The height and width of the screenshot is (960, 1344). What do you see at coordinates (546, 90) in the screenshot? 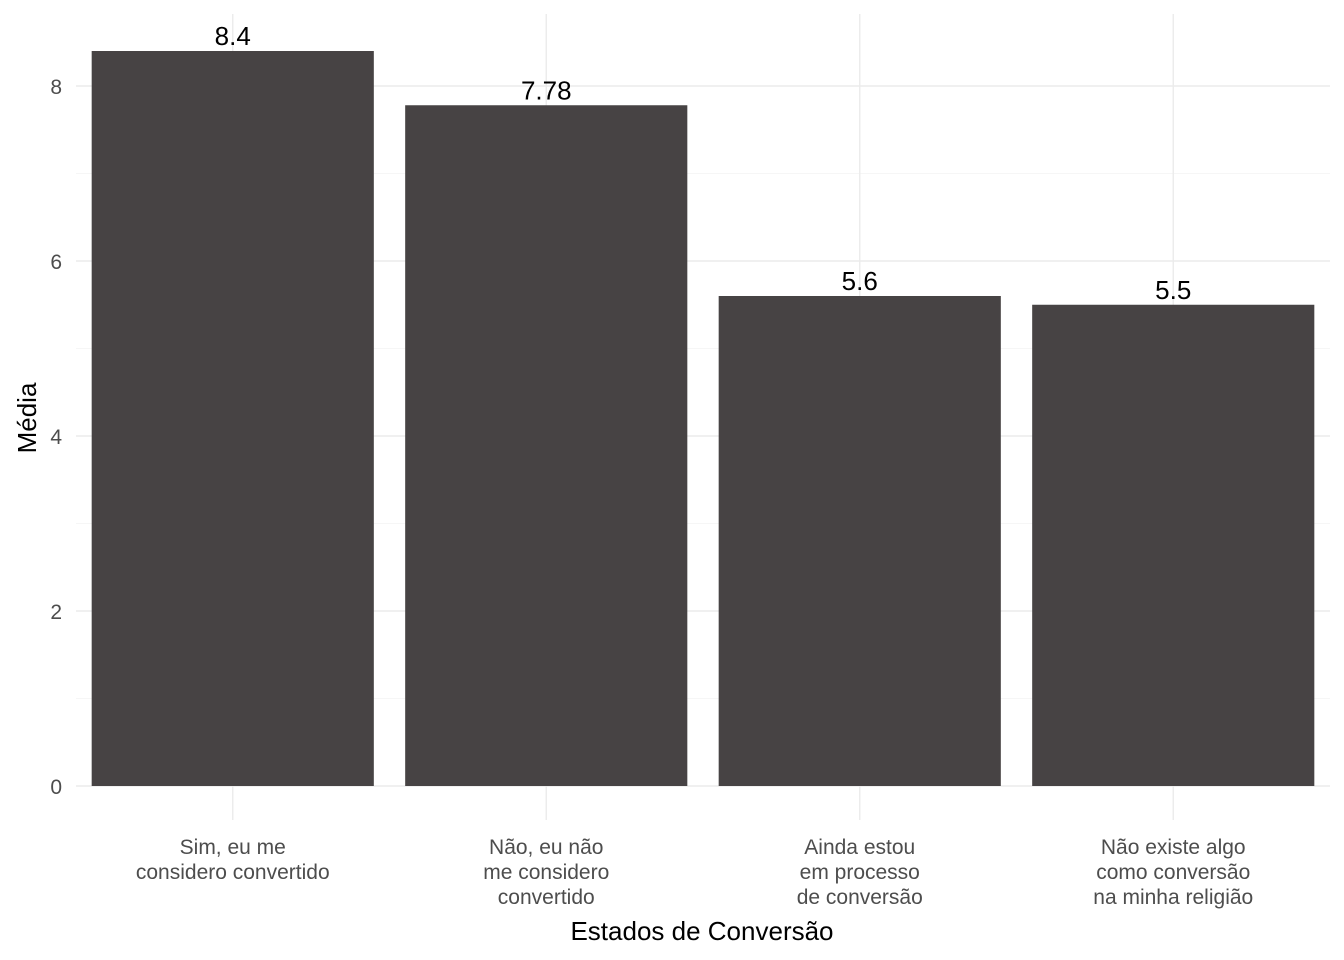
I see `bar-value-label: 7.78` at bounding box center [546, 90].